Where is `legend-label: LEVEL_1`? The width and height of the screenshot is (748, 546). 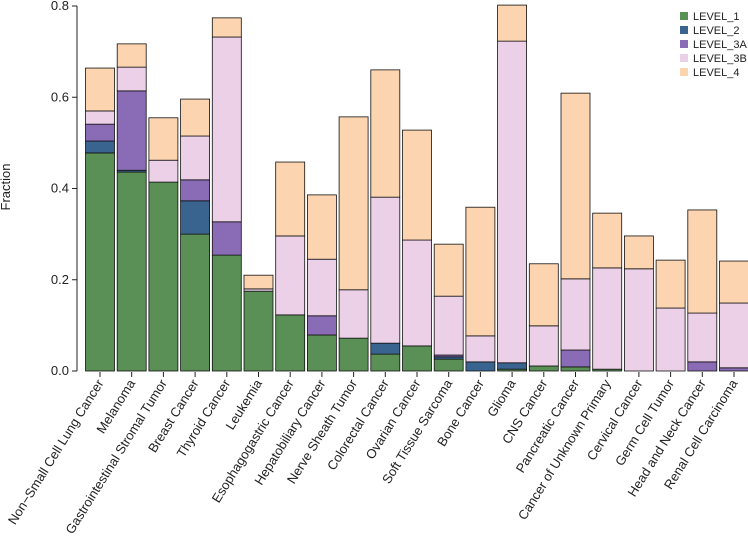
legend-label: LEVEL_1 is located at coordinates (716, 17).